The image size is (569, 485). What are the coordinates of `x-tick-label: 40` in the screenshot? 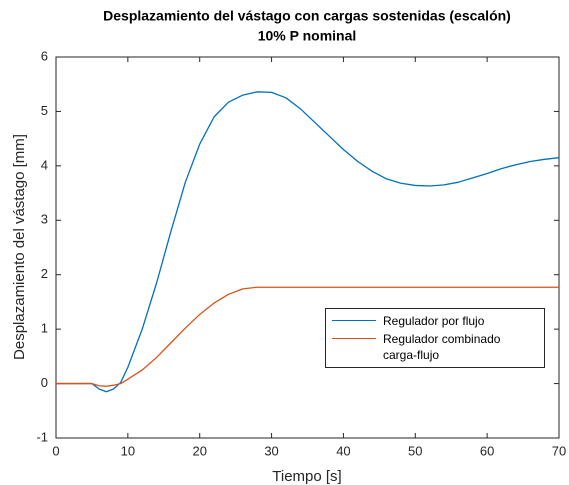 It's located at (343, 450).